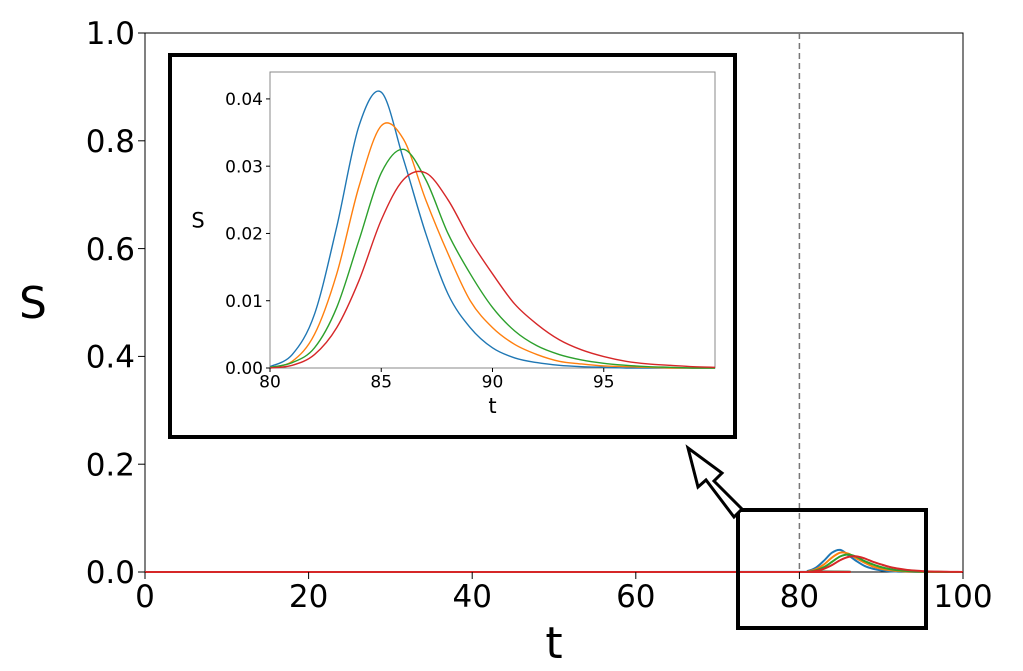 Image resolution: width=1023 pixels, height=671 pixels. Describe the element at coordinates (715, 482) in the screenshot. I see `zoom-arrow` at that location.